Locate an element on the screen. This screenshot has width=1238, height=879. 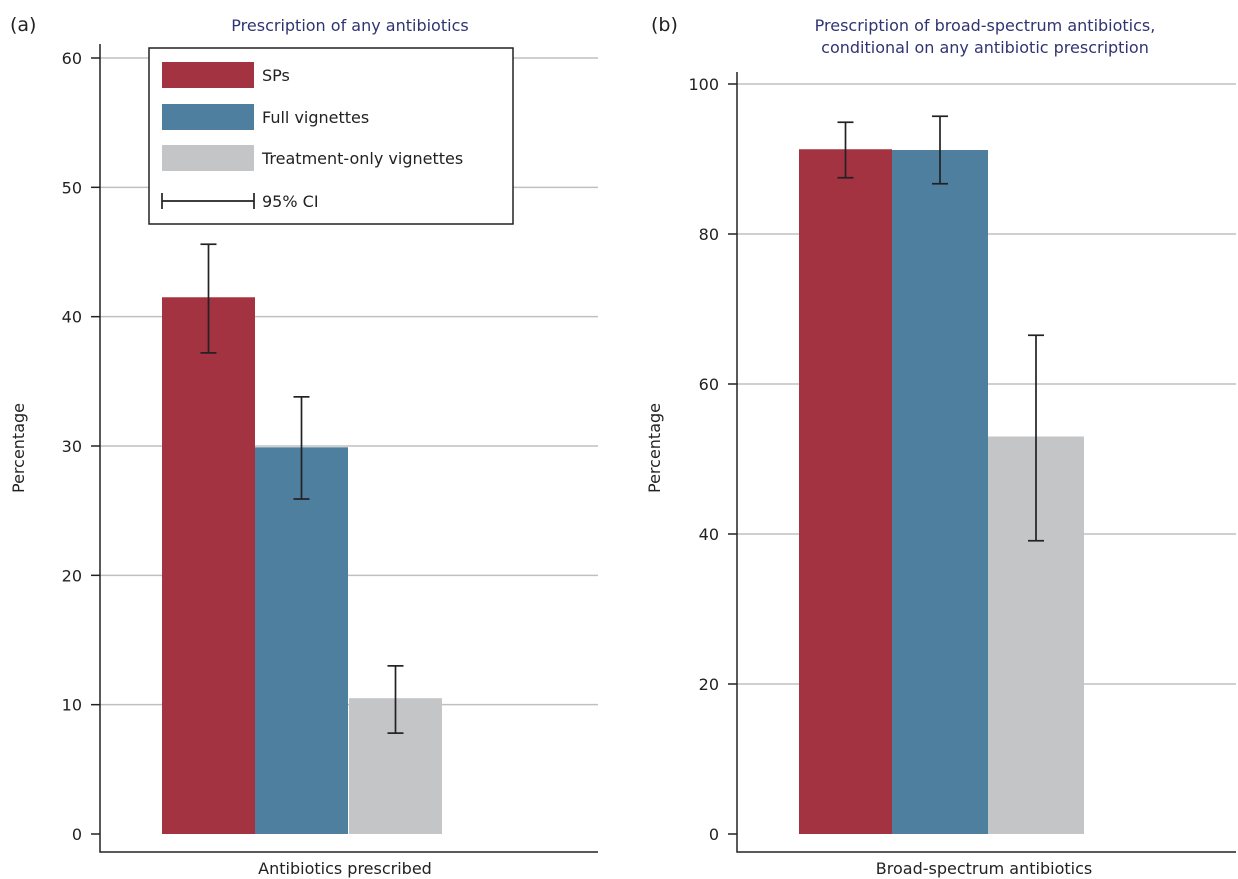
panel-b-error-bars is located at coordinates (940, 328).